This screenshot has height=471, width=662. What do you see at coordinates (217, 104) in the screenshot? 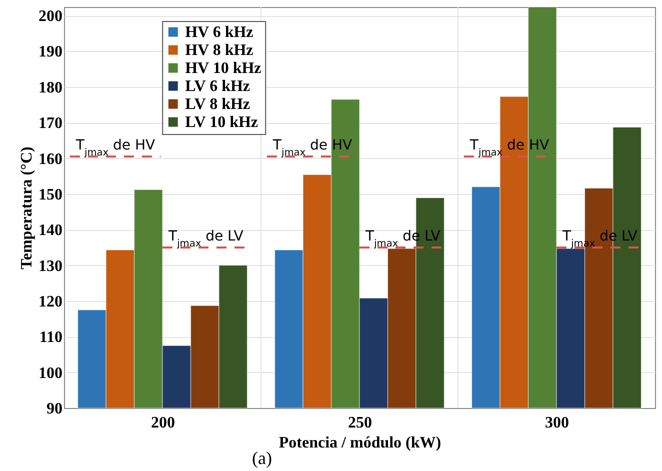
I see `legend-label: LV 8 kHz` at bounding box center [217, 104].